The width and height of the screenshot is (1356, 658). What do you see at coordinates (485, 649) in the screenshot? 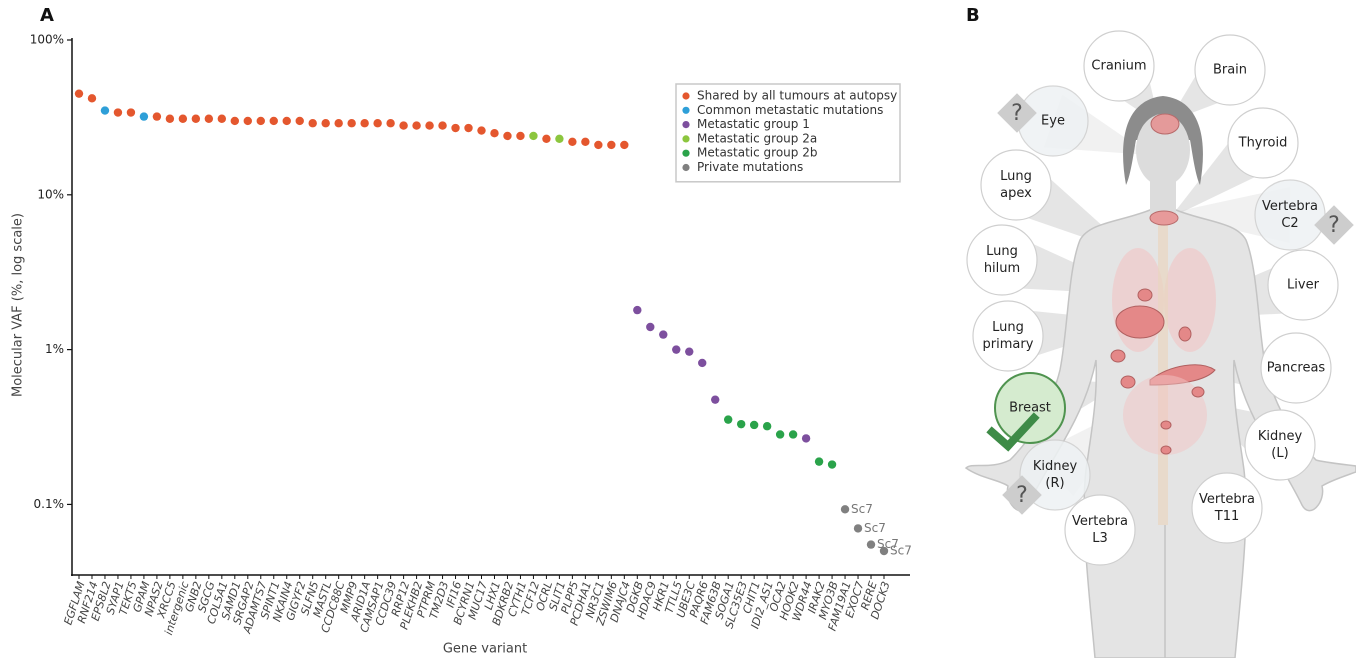
I see `x-axis-title: Gene variant` at bounding box center [485, 649].